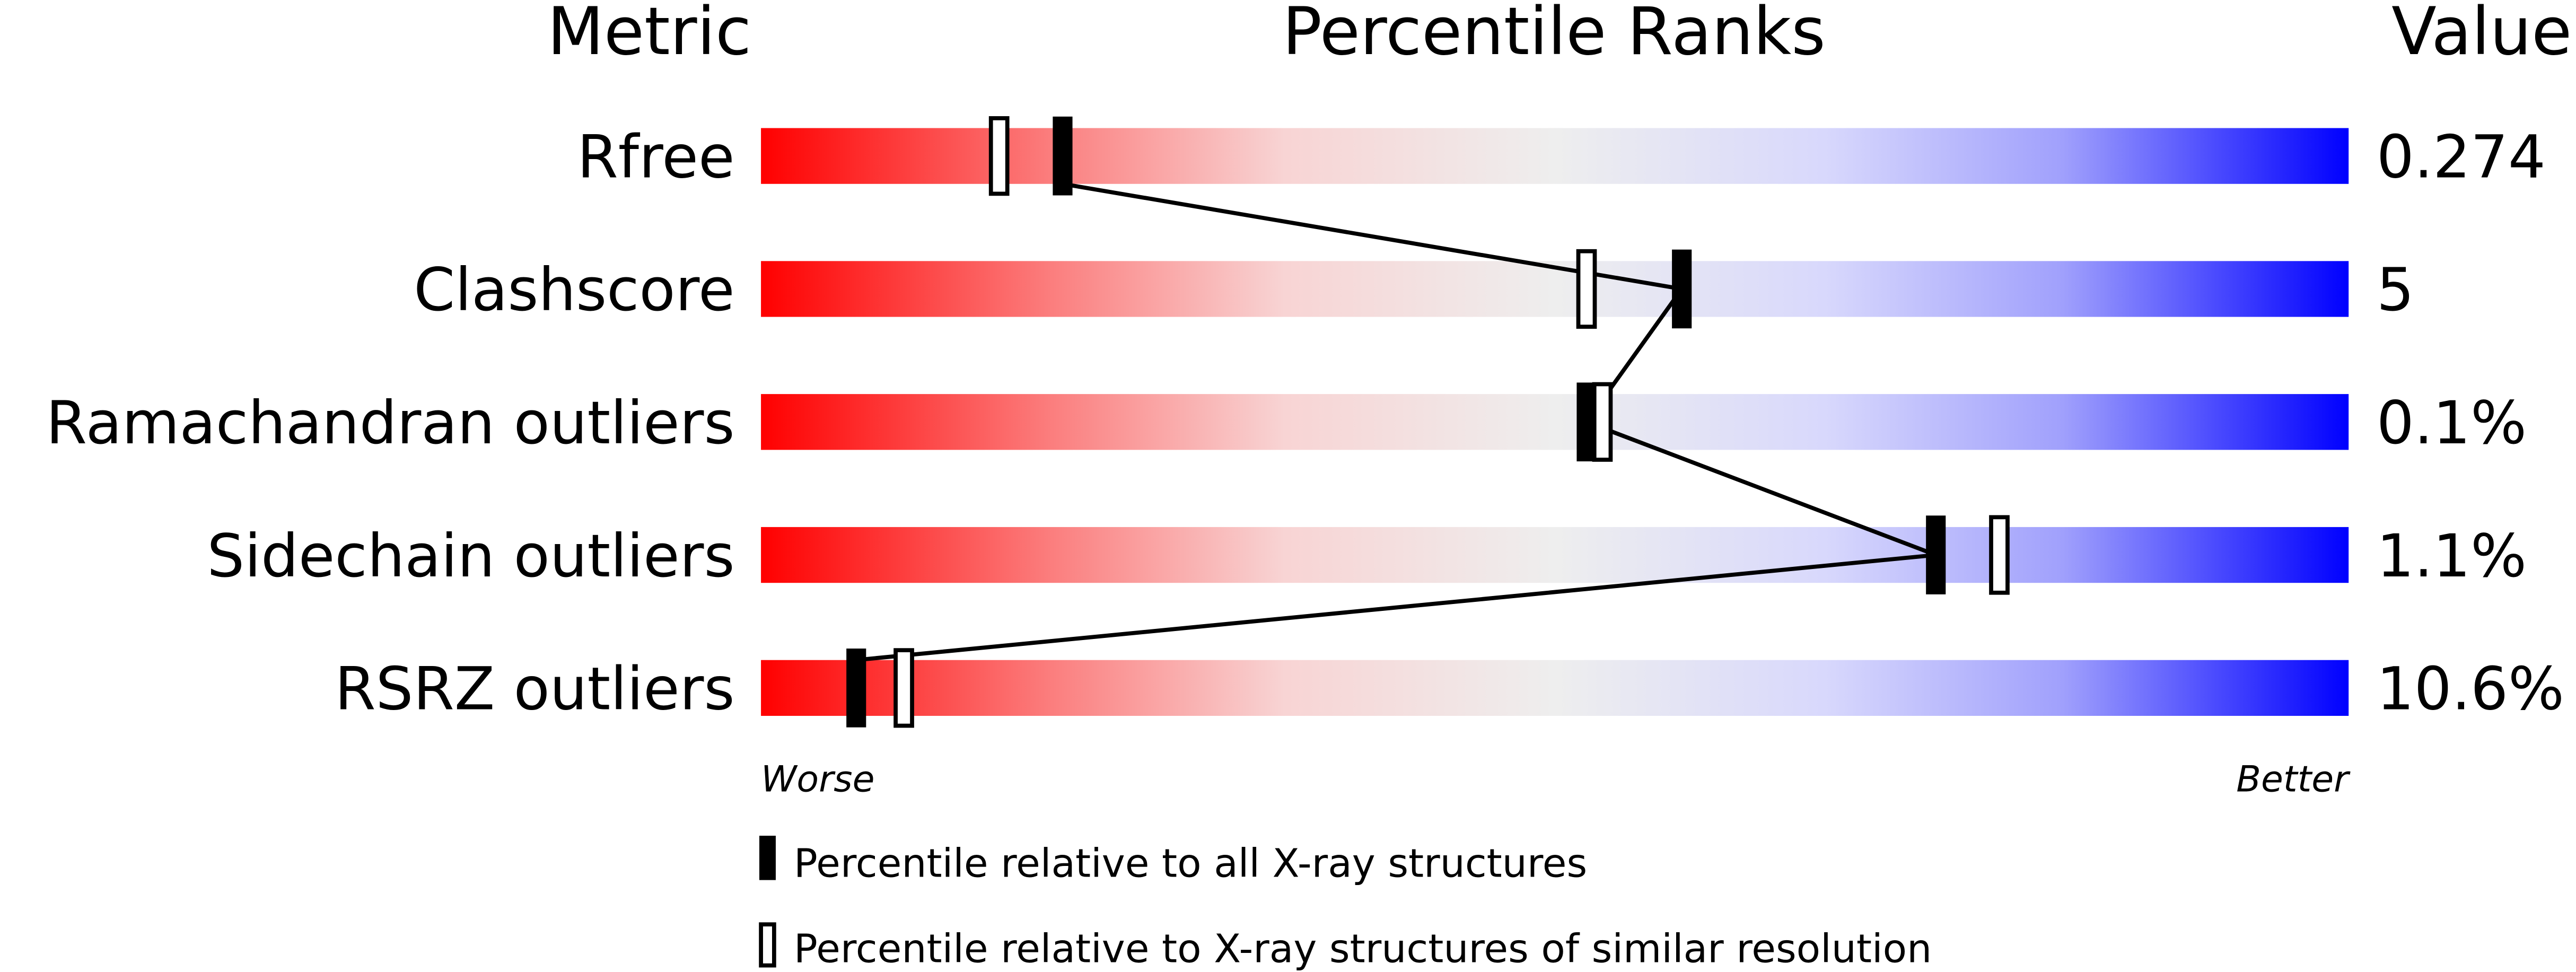 Image resolution: width=2576 pixels, height=972 pixels. I want to click on axis-label-better: Better, so click(2293, 779).